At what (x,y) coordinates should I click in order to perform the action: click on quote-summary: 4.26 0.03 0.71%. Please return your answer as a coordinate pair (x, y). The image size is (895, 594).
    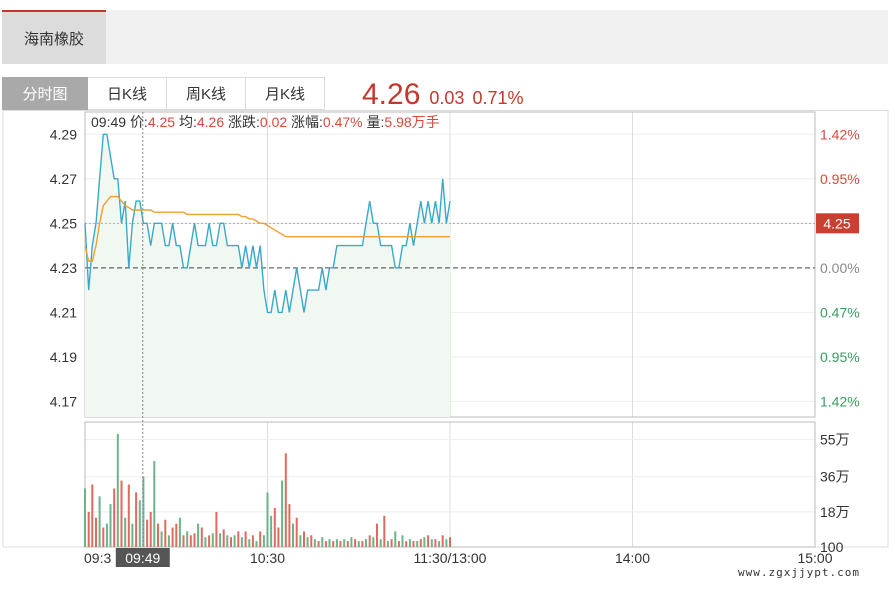
    Looking at the image, I should click on (446, 94).